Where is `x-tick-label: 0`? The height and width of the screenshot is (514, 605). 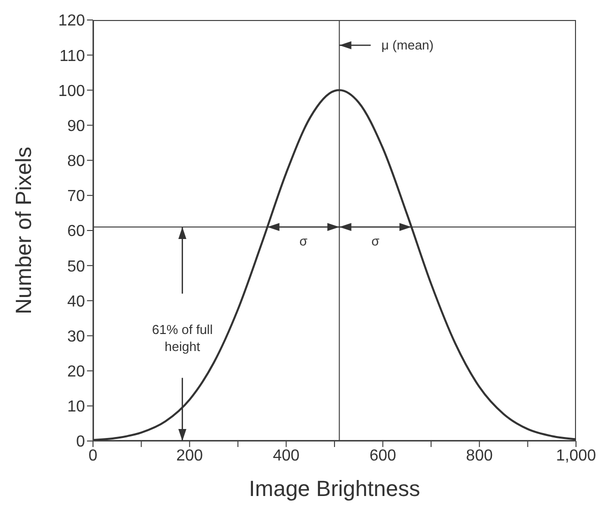
x-tick-label: 0 is located at coordinates (93, 455).